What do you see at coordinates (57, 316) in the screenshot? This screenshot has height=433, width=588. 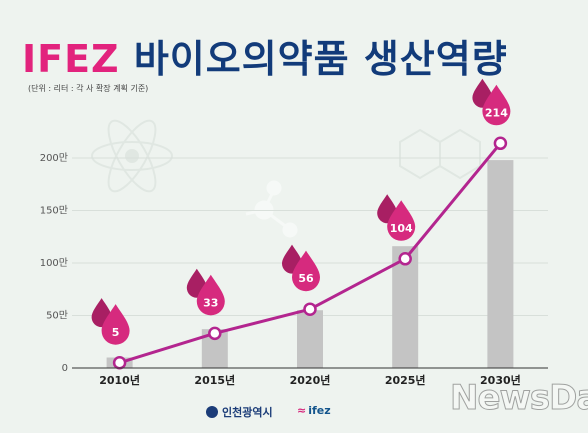 I see `y-tick-label: 50만` at bounding box center [57, 316].